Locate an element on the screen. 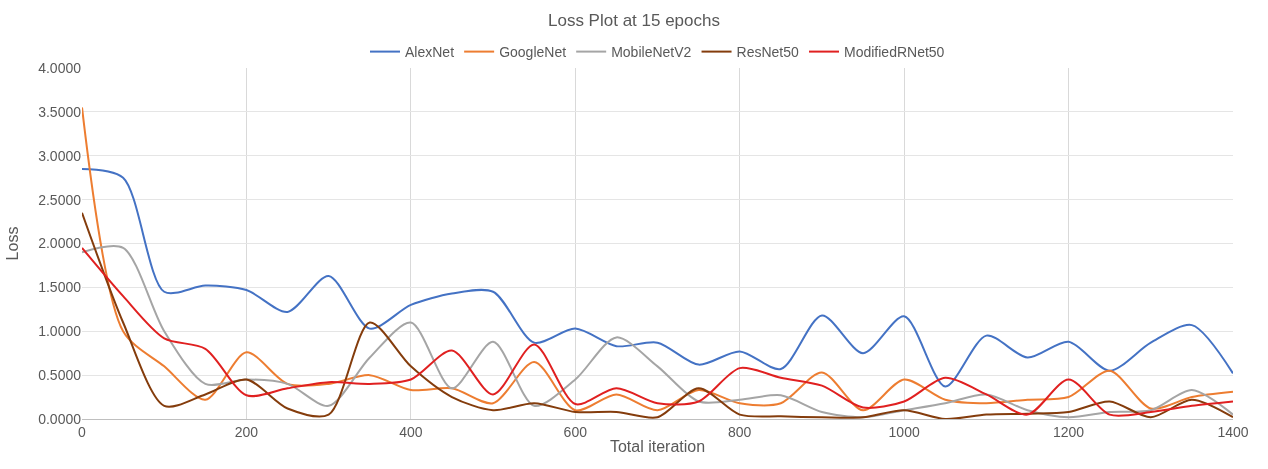 Image resolution: width=1268 pixels, height=469 pixels. chart-title: Loss Plot at 15 epochs is located at coordinates (634, 20).